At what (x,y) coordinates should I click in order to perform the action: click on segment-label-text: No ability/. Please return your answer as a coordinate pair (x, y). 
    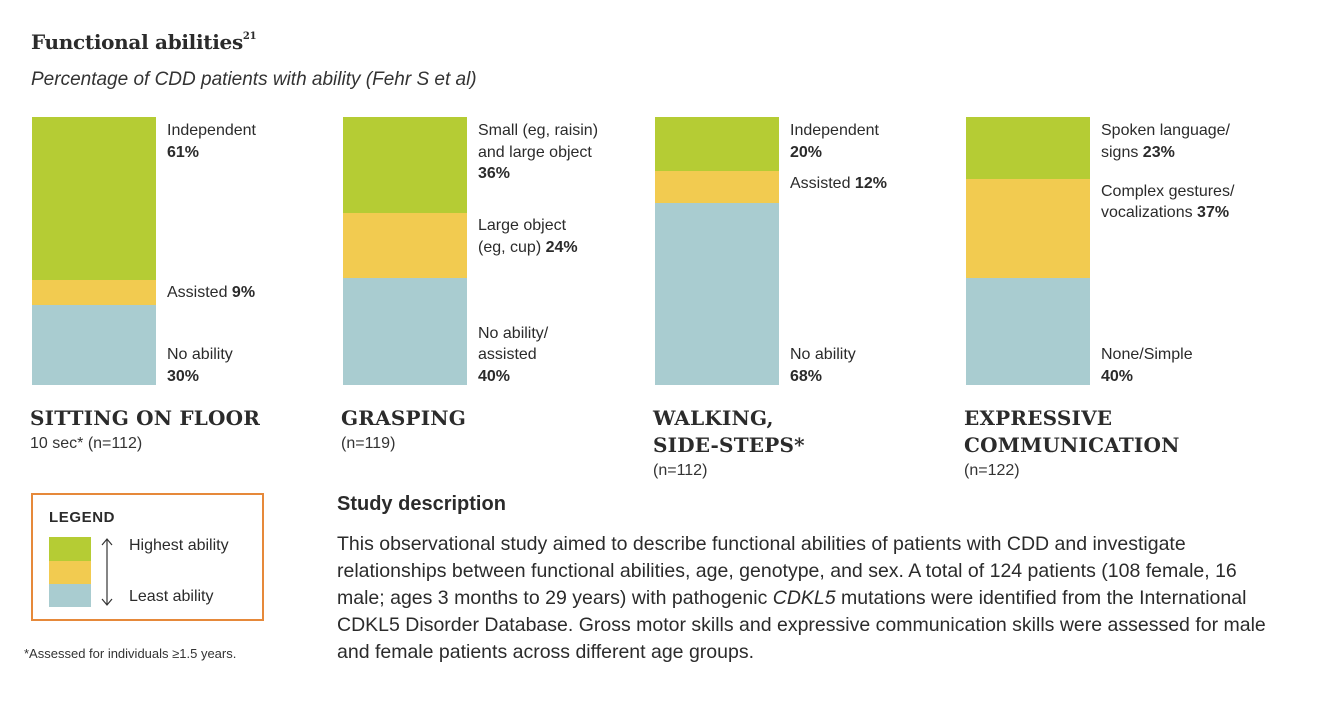
    Looking at the image, I should click on (513, 333).